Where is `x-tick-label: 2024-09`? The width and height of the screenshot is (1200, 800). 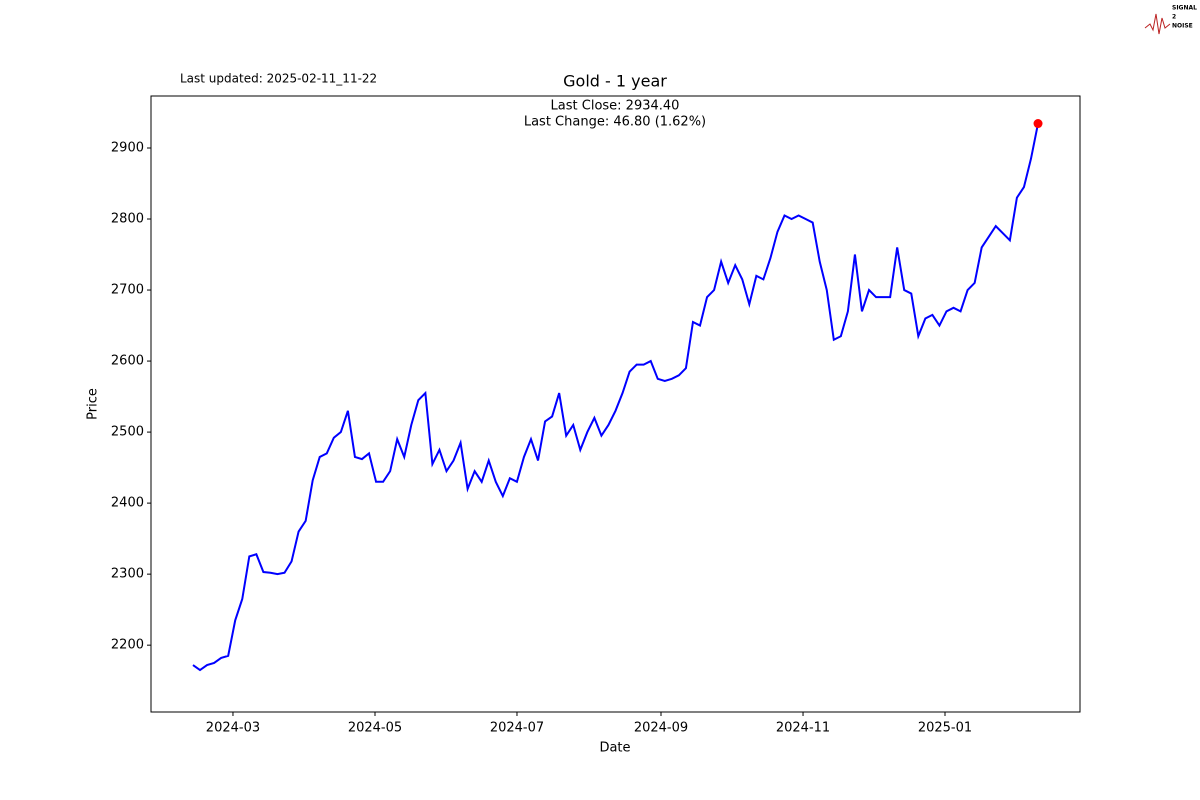
x-tick-label: 2024-09 is located at coordinates (661, 728).